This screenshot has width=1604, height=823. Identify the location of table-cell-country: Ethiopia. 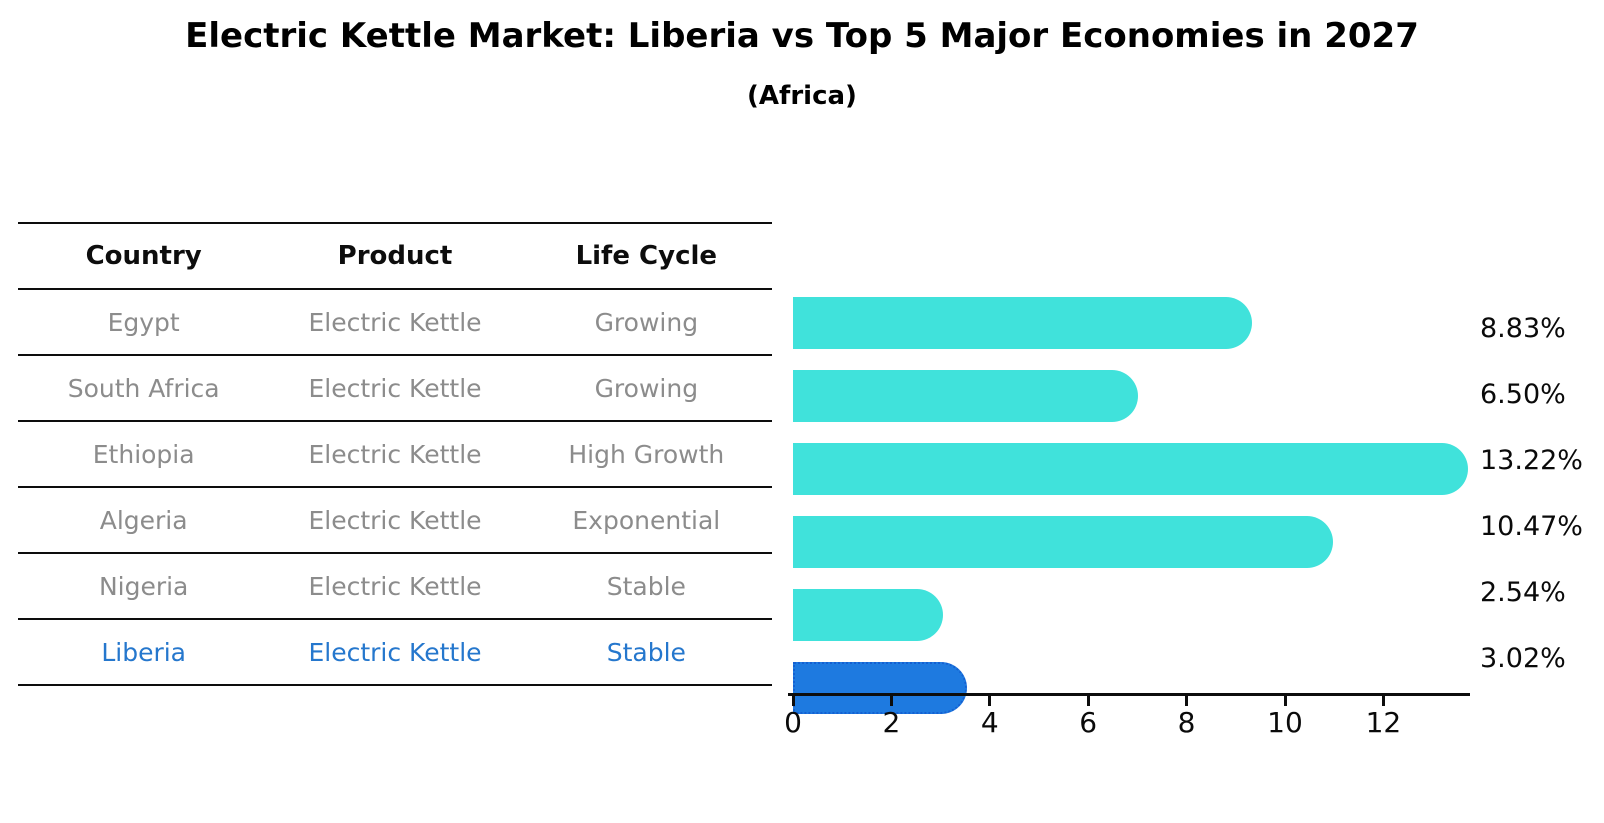
(143, 454).